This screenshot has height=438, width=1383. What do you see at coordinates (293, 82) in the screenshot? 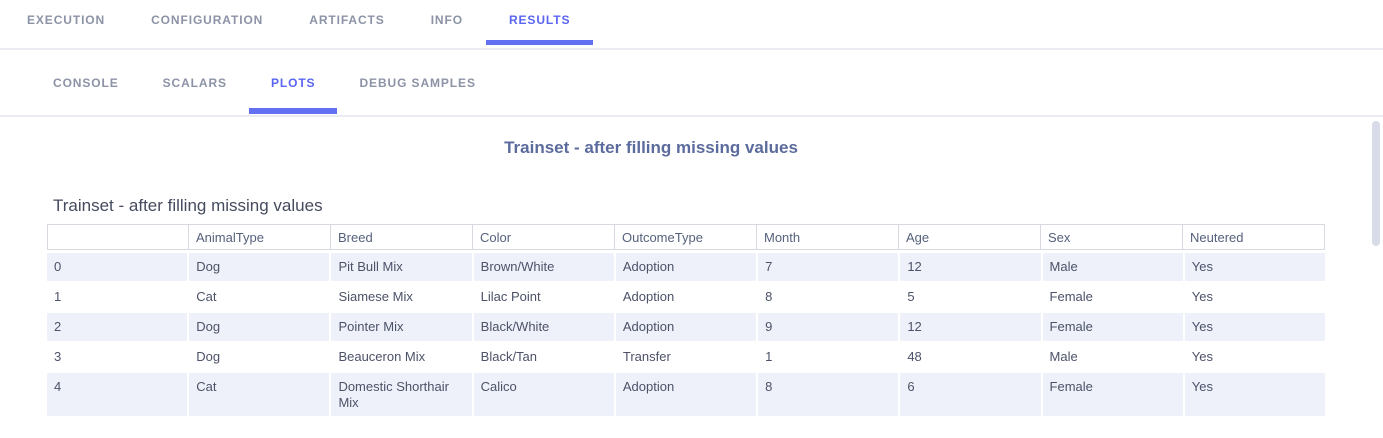
I see `tab-plots: PLOTS` at bounding box center [293, 82].